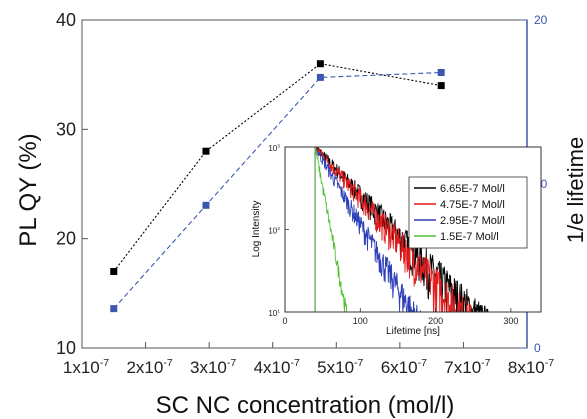 The width and height of the screenshot is (587, 419). What do you see at coordinates (66, 20) in the screenshot?
I see `y-tick-label: 40` at bounding box center [66, 20].